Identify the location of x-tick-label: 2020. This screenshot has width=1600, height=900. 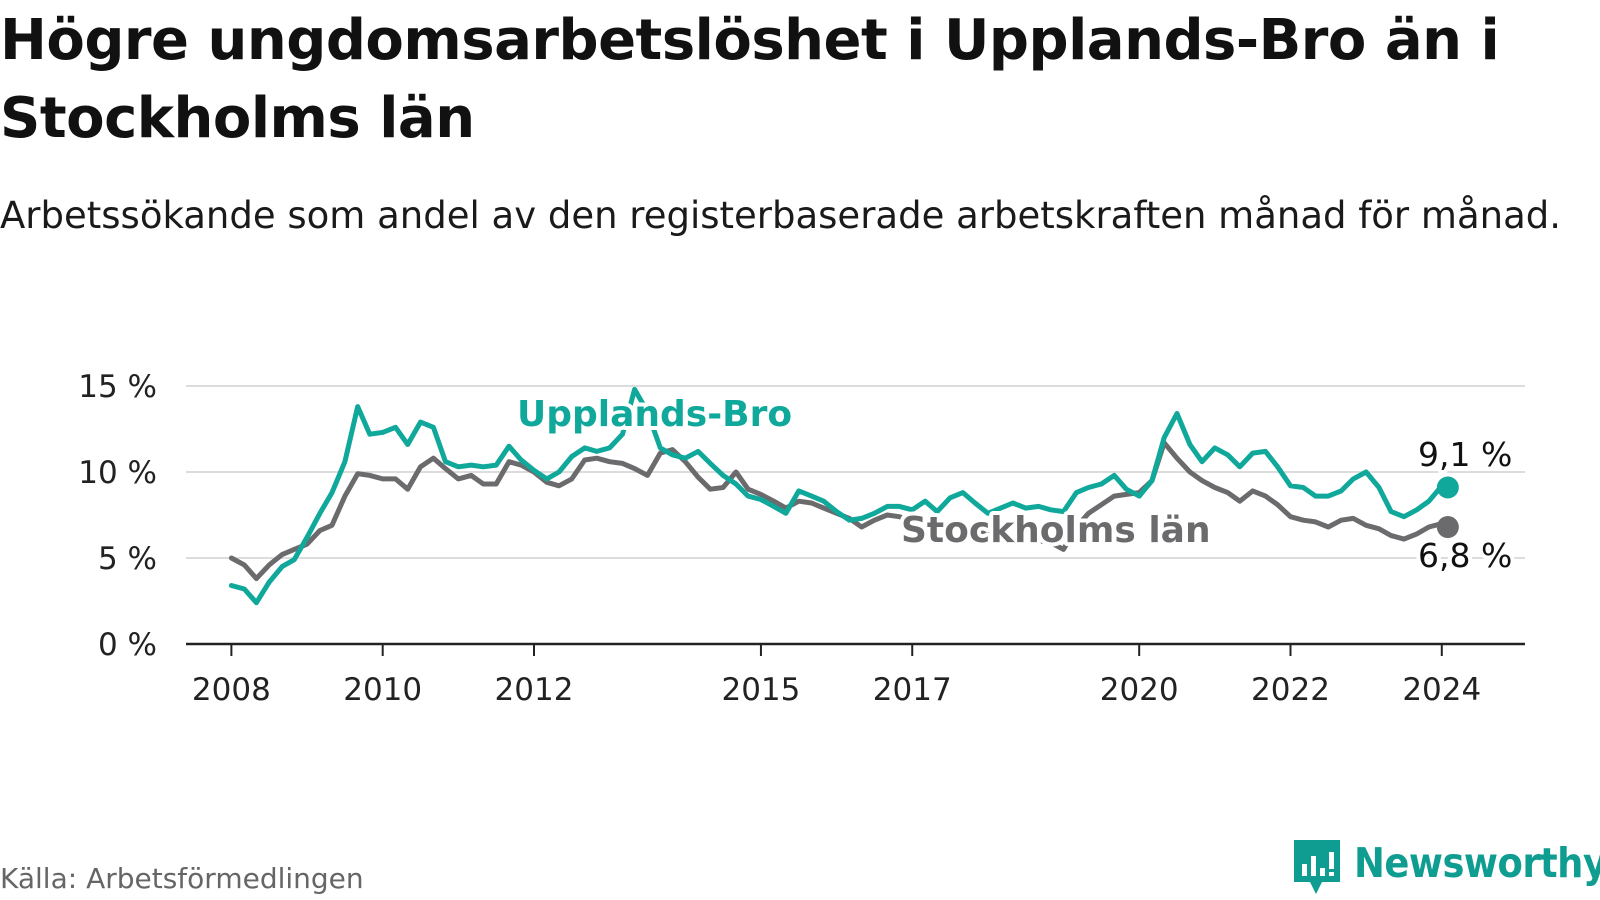
(1139, 690).